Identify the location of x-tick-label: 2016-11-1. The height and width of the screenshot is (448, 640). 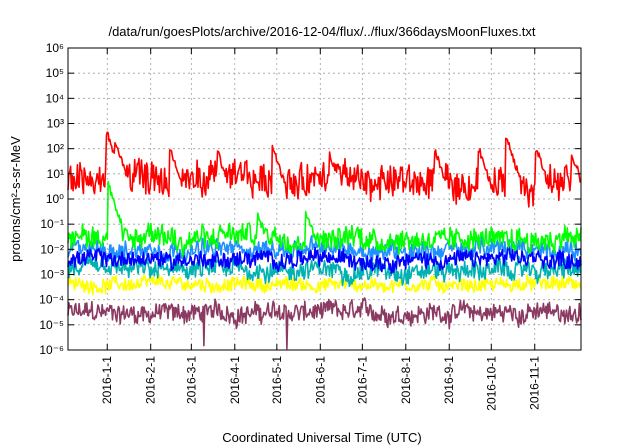
(535, 383).